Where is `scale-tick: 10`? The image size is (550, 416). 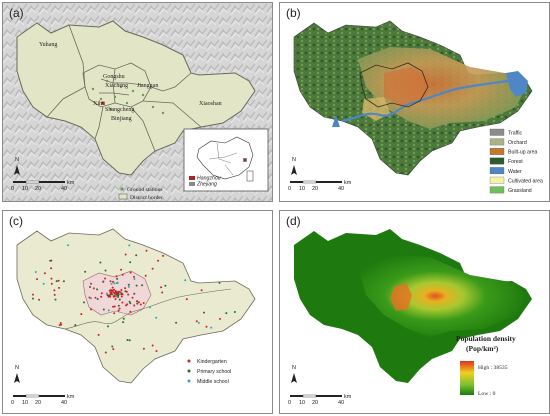 scale-tick: 10 is located at coordinates (302, 403).